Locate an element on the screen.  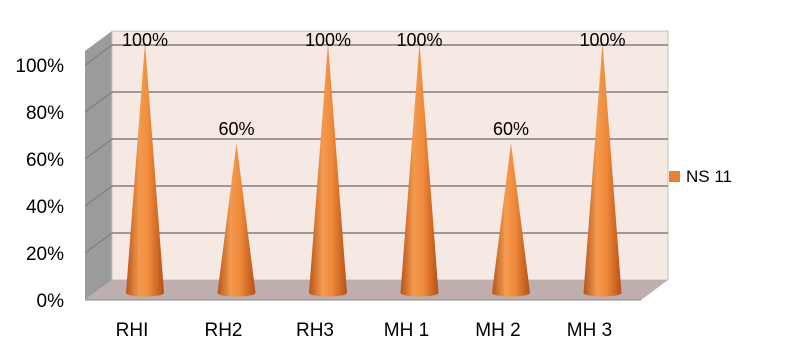
y-tick-label: 0% is located at coordinates (51, 301).